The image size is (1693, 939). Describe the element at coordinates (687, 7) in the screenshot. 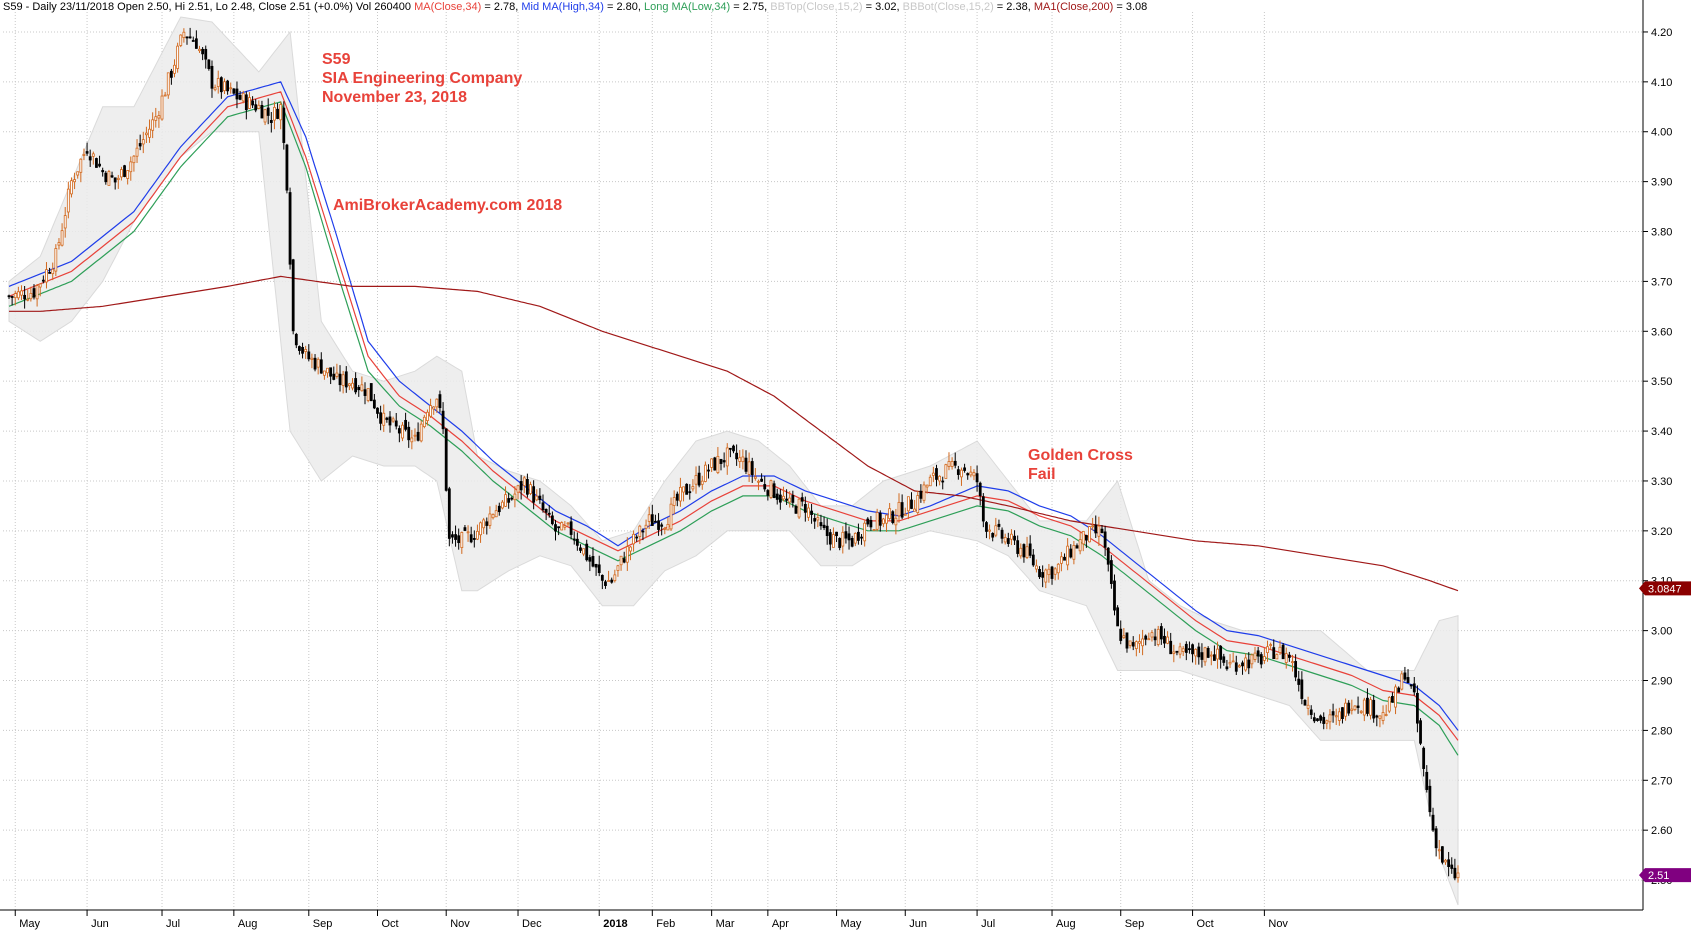

I see `legend-item-4: Long MA(Low,34)` at that location.